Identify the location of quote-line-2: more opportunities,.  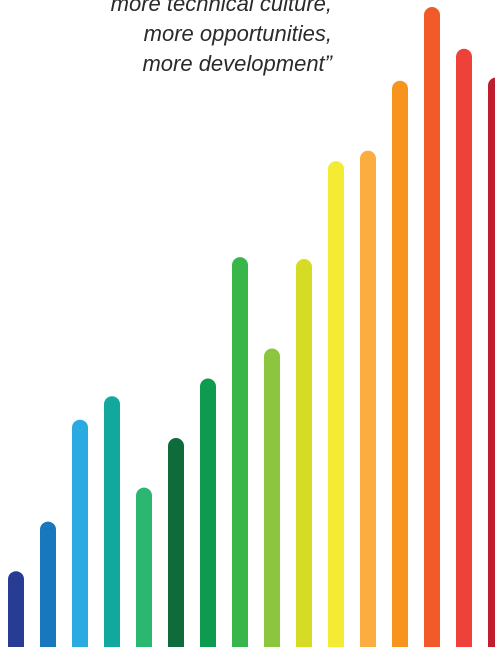
(237, 33).